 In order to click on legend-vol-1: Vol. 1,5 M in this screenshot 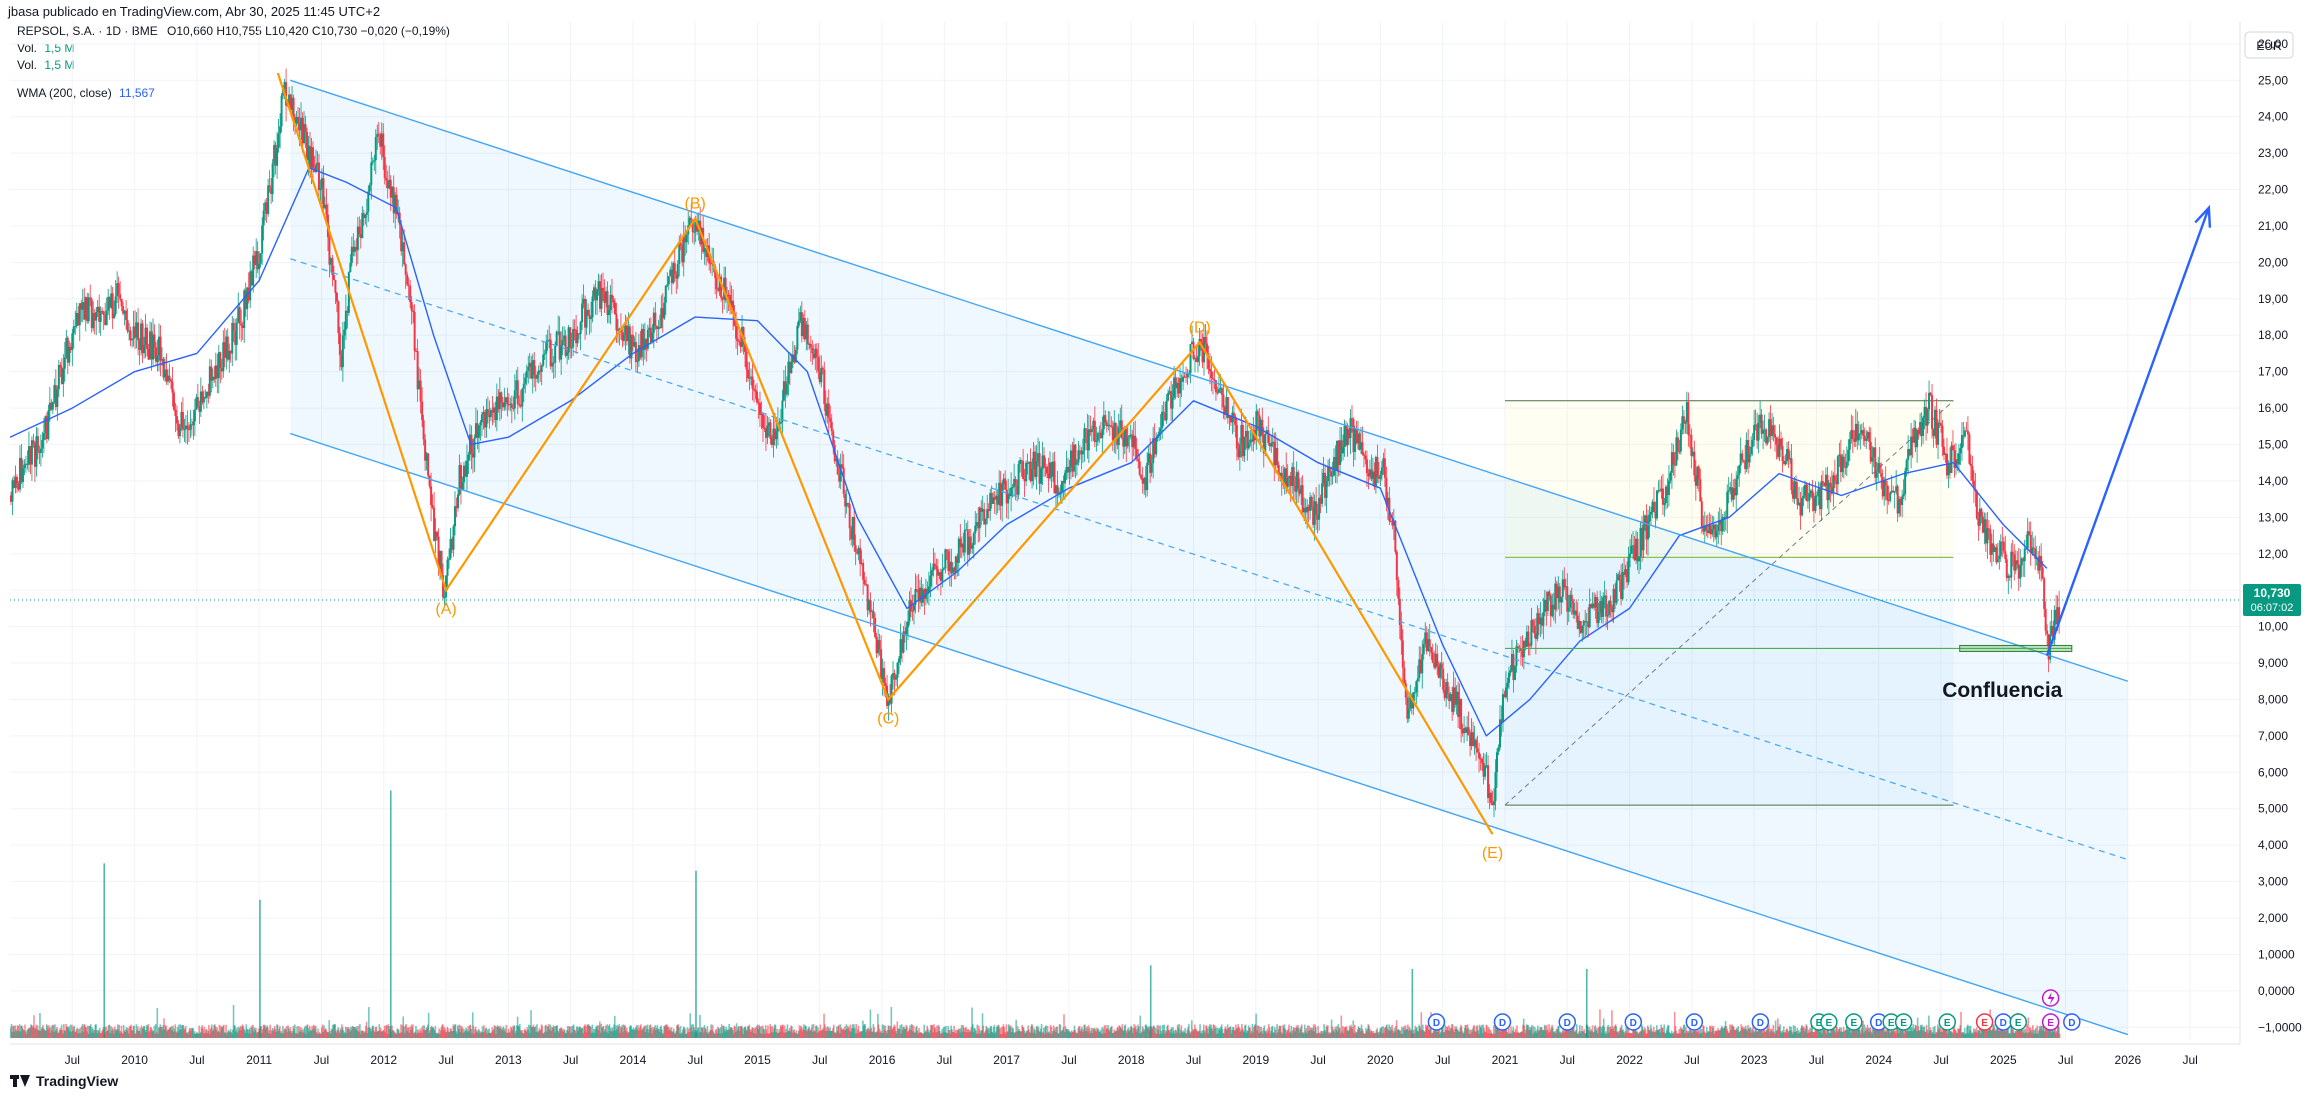, I will do `click(45, 48)`.